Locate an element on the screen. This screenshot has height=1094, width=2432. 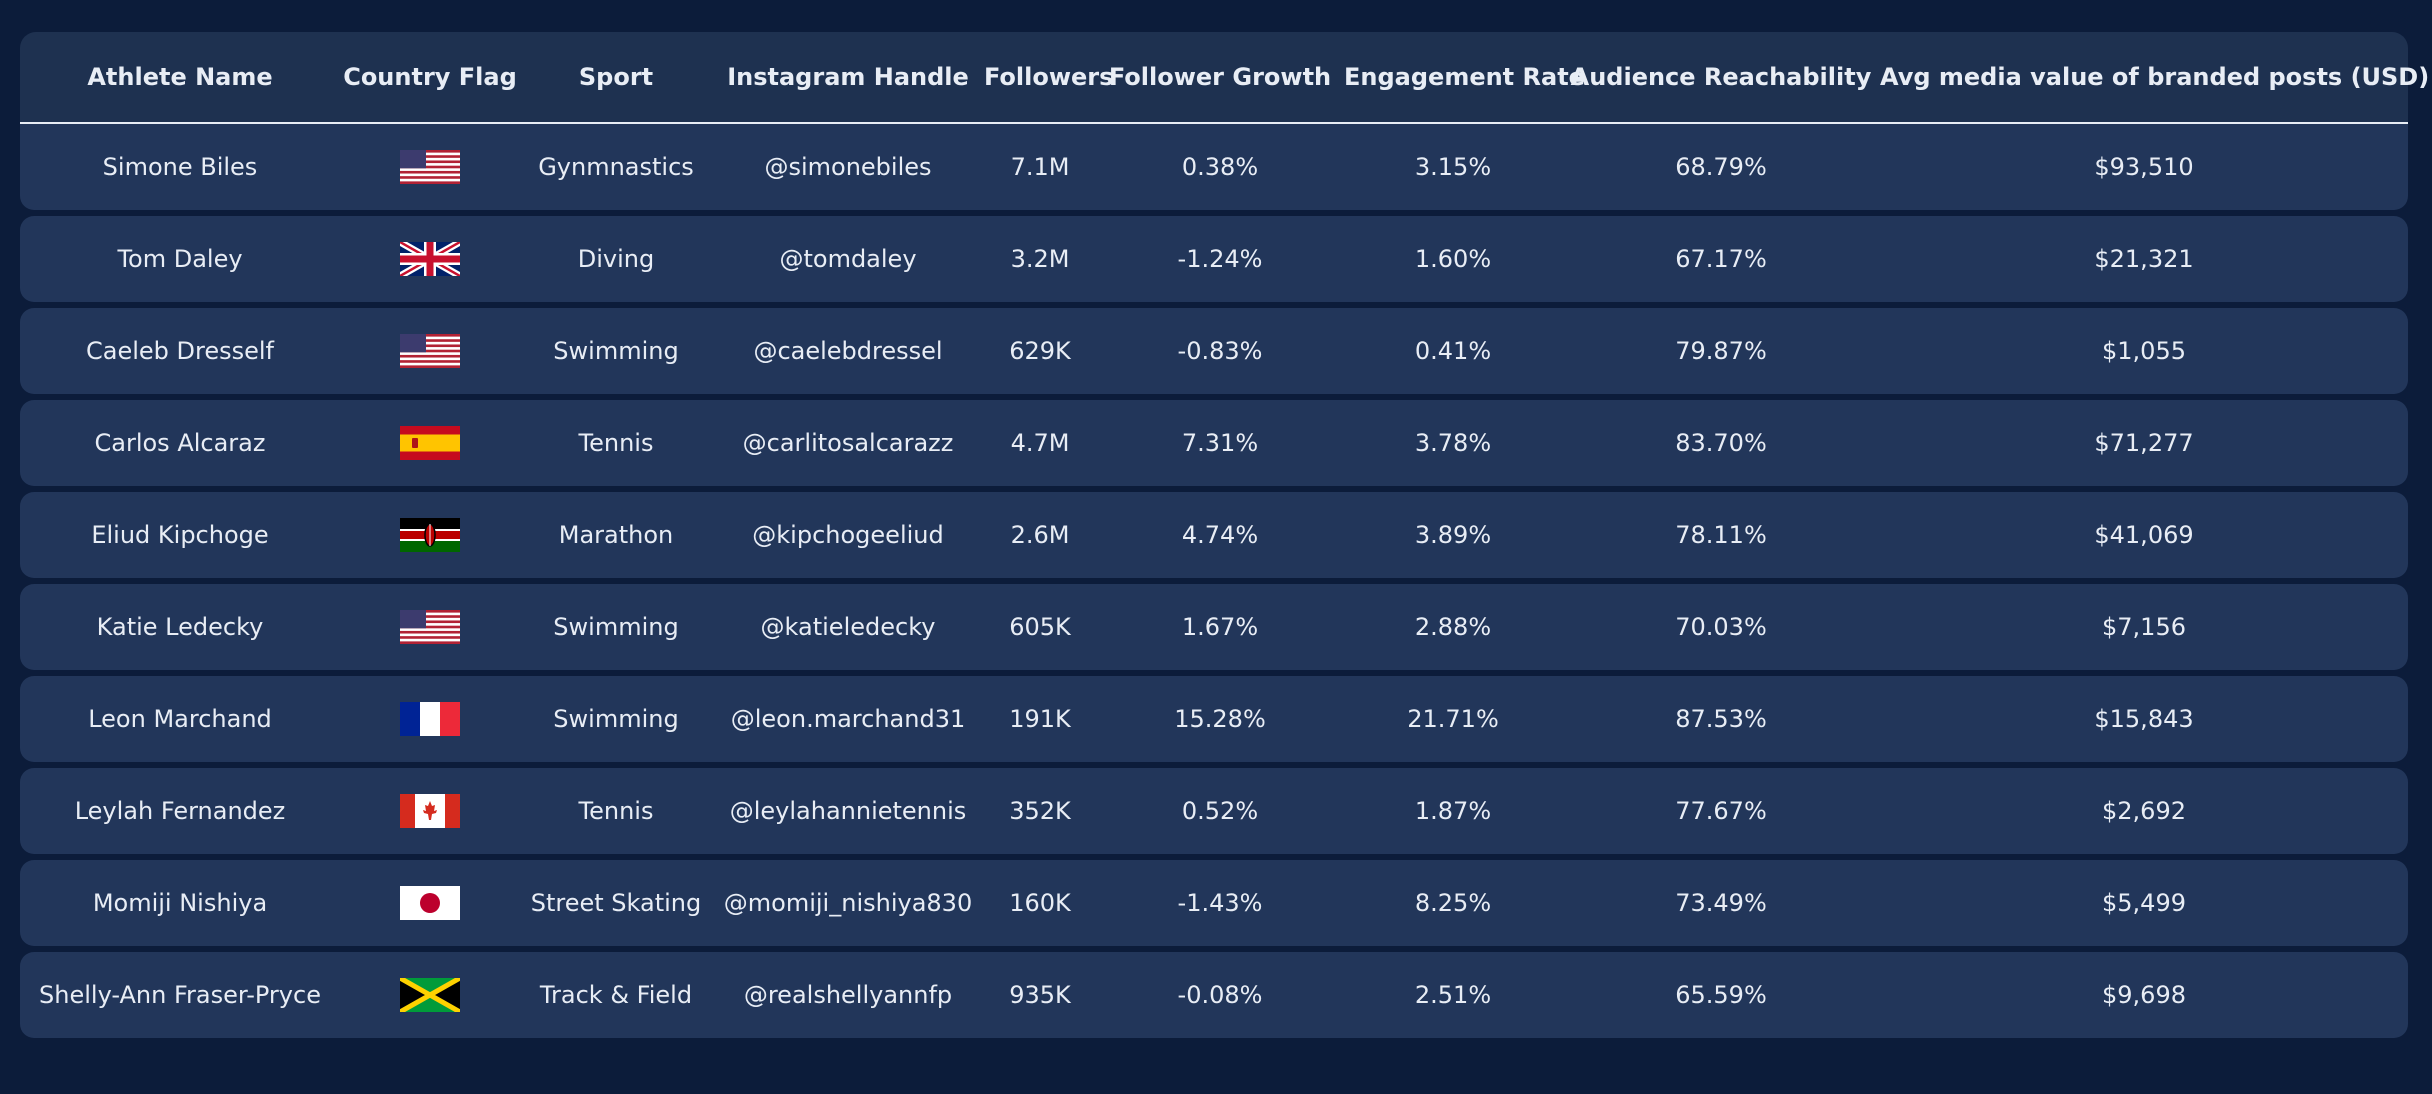
instagram-handle-cell: @kipchogeeliud is located at coordinates (848, 535).